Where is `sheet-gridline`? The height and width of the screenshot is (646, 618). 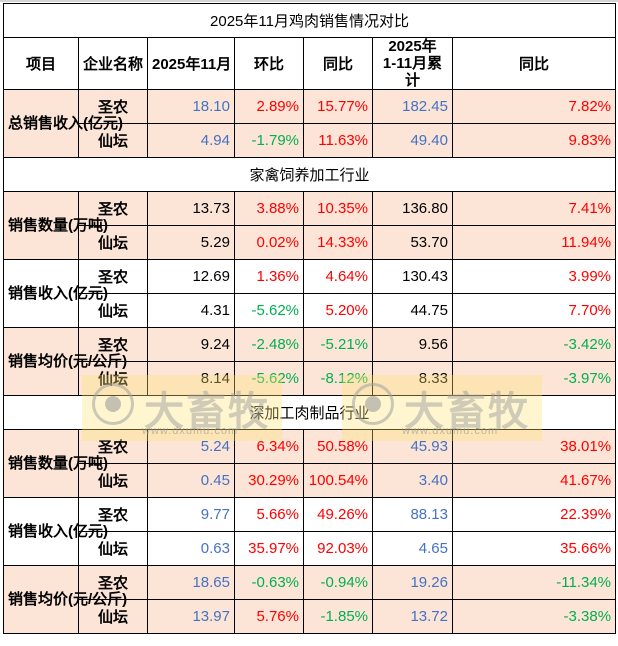
sheet-gridline is located at coordinates (309, 1).